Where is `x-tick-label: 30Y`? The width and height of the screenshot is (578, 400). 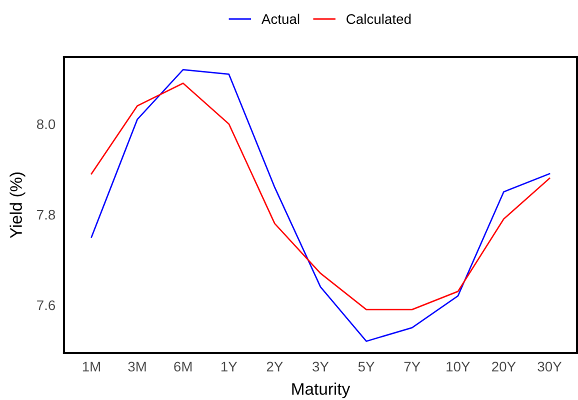 x-tick-label: 30Y is located at coordinates (550, 367).